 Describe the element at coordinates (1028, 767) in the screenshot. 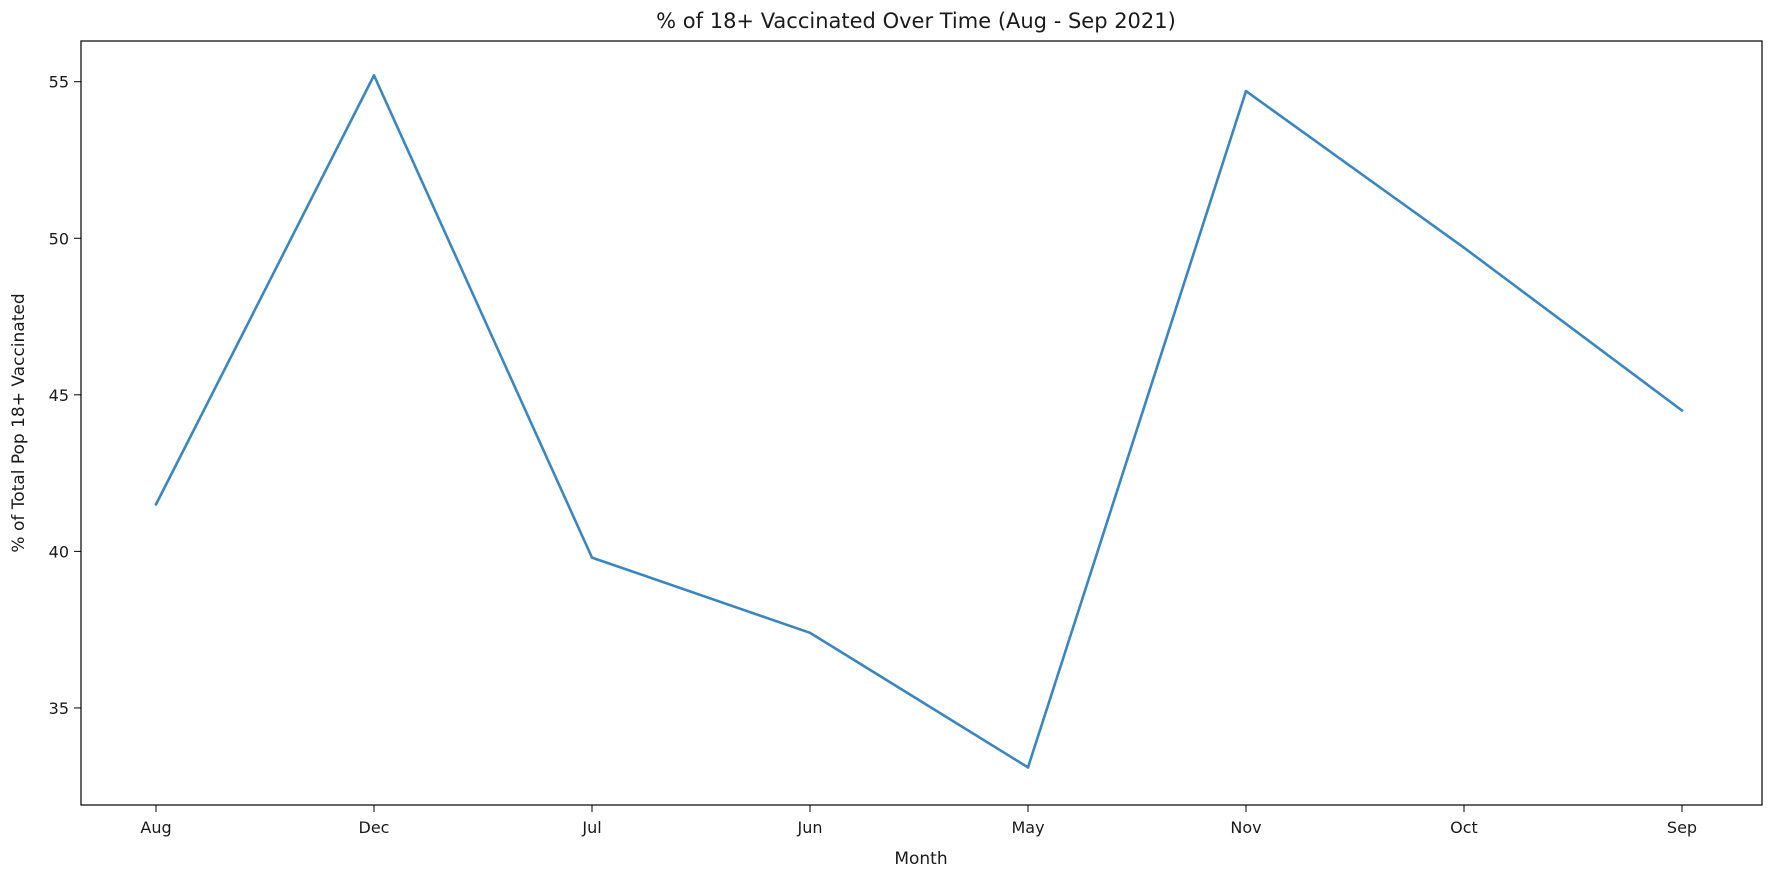

I see `data-point-may` at that location.